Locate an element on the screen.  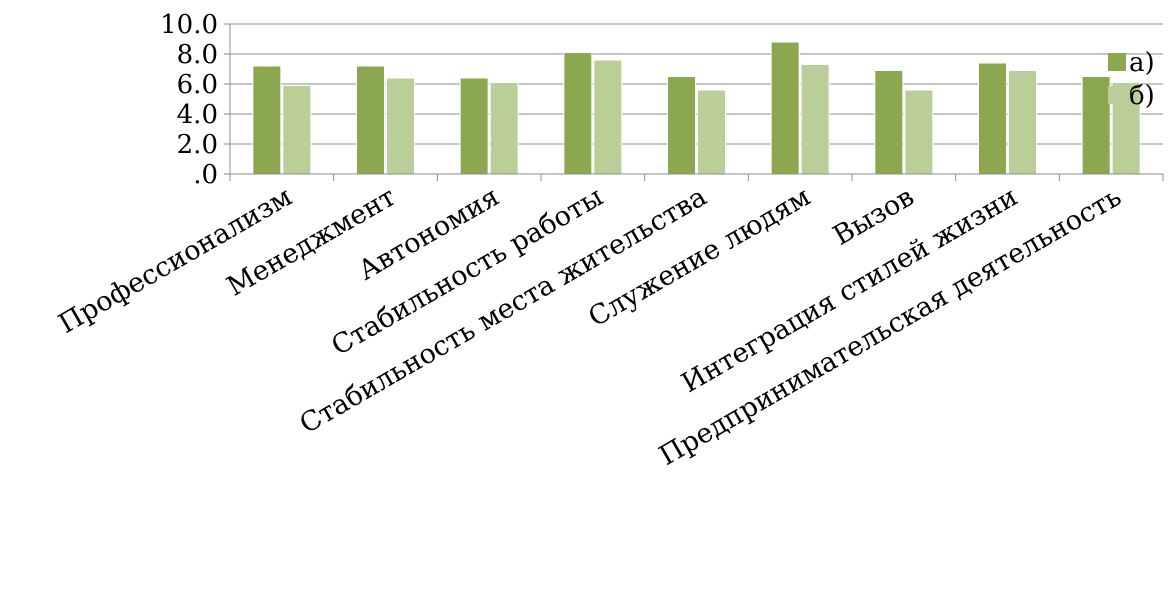
y-tick-label: .0 is located at coordinates (205, 175).